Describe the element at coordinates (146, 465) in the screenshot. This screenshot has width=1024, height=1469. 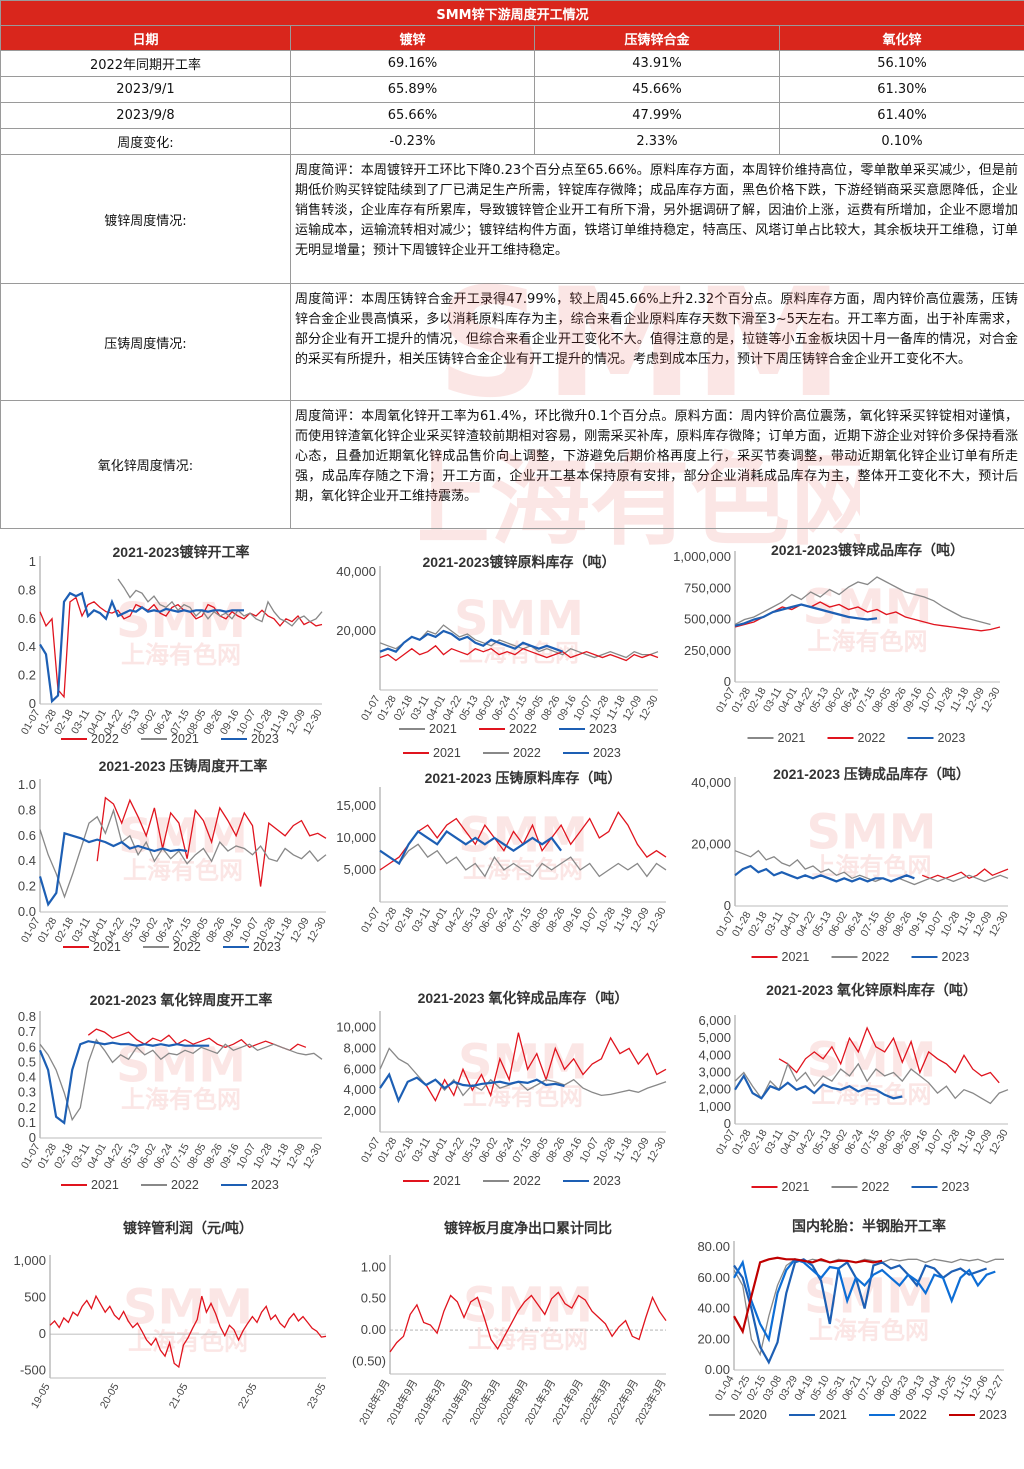
I see `note-label: 氧化锌周度情况:` at that location.